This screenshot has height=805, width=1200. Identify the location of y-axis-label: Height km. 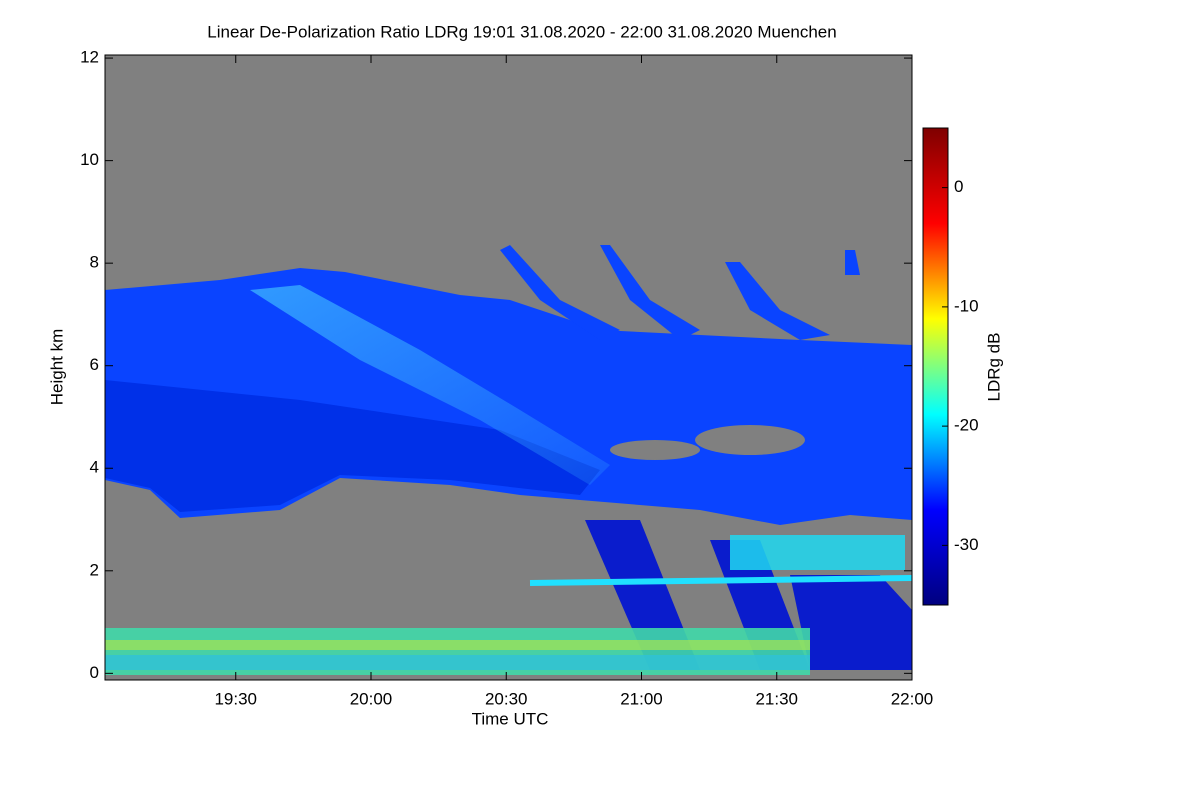
(56, 367).